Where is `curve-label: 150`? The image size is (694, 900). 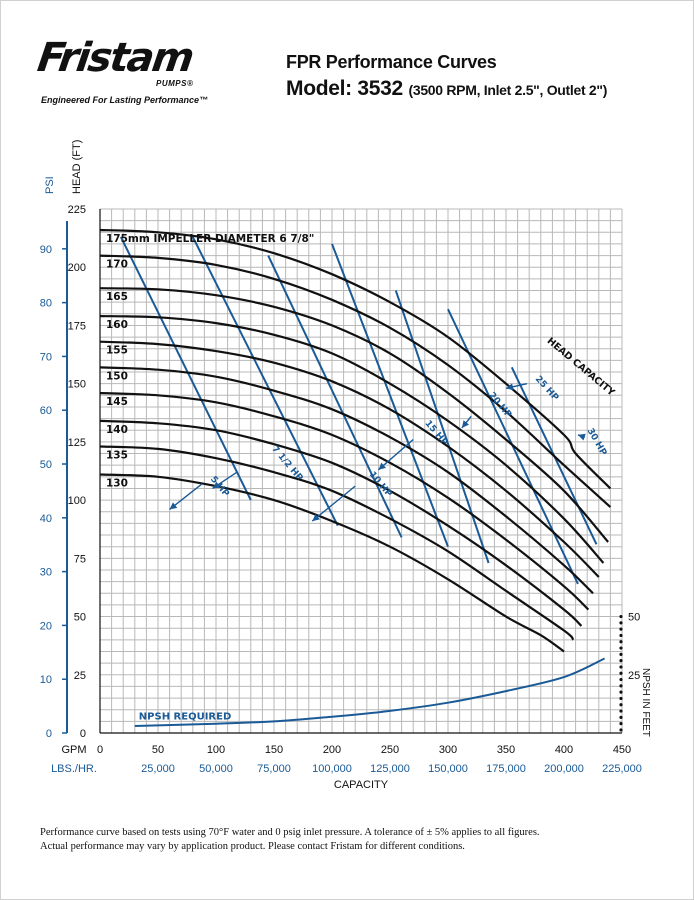 curve-label: 150 is located at coordinates (117, 376).